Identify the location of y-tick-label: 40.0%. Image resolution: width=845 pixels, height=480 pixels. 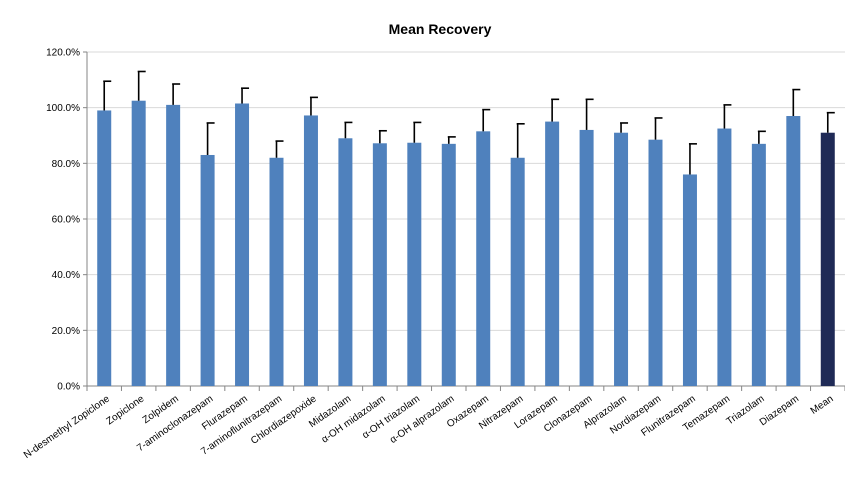
(66, 275).